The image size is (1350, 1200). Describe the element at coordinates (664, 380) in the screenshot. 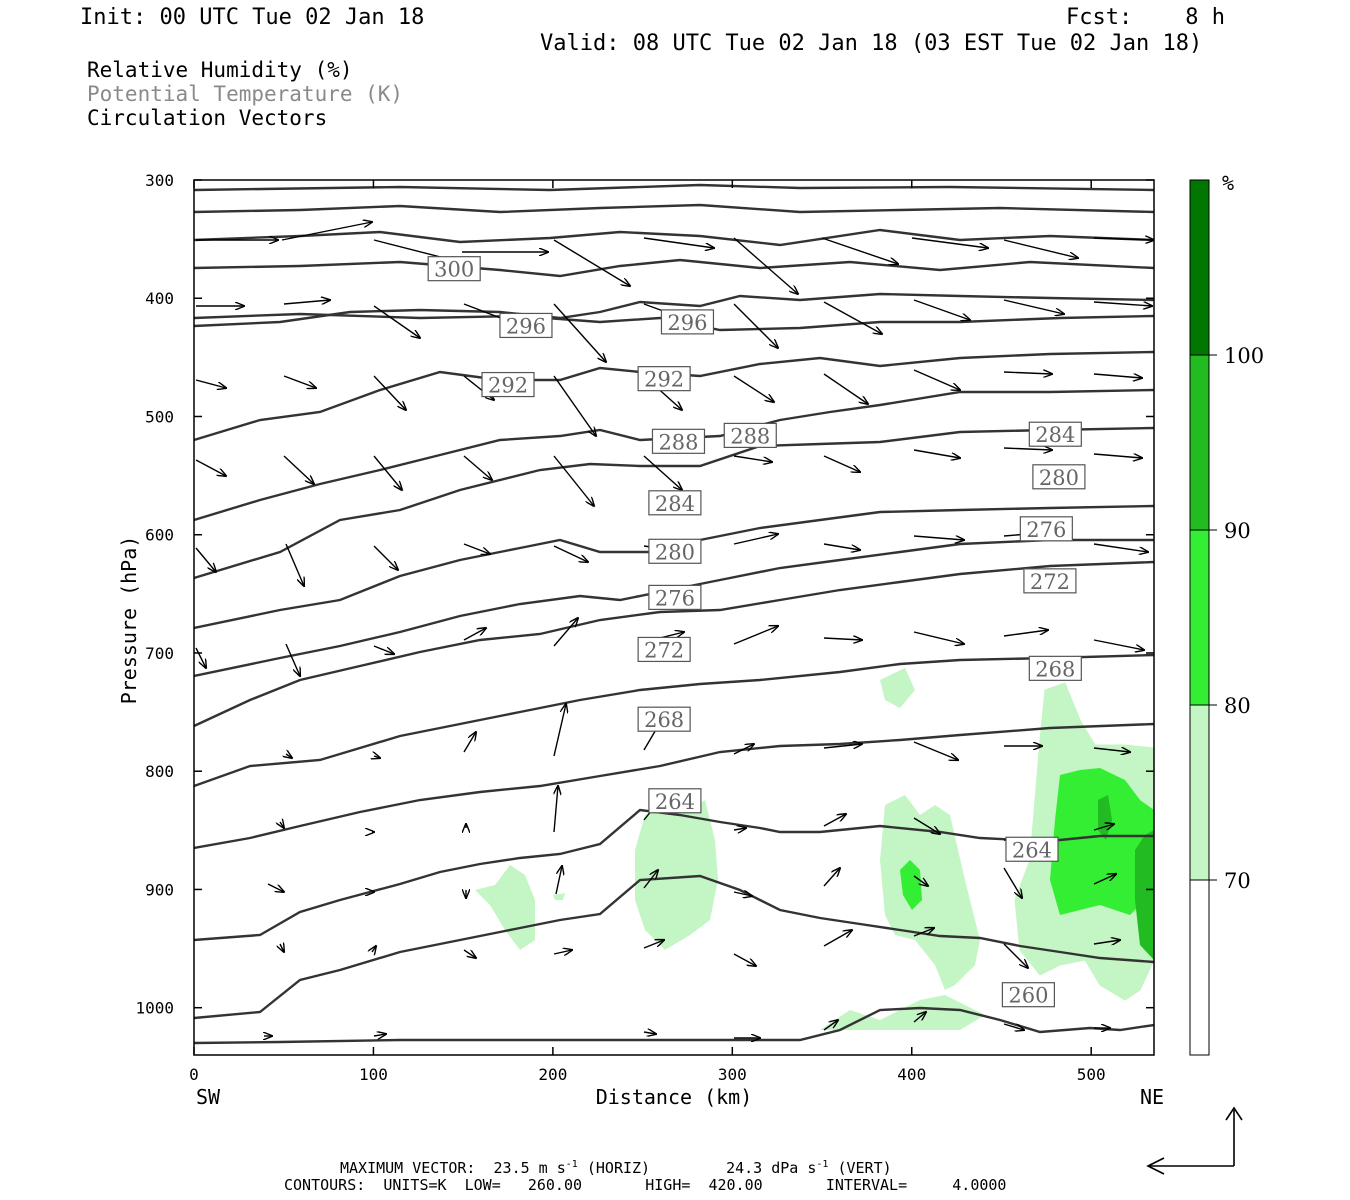

I see `theta-label: 292` at that location.